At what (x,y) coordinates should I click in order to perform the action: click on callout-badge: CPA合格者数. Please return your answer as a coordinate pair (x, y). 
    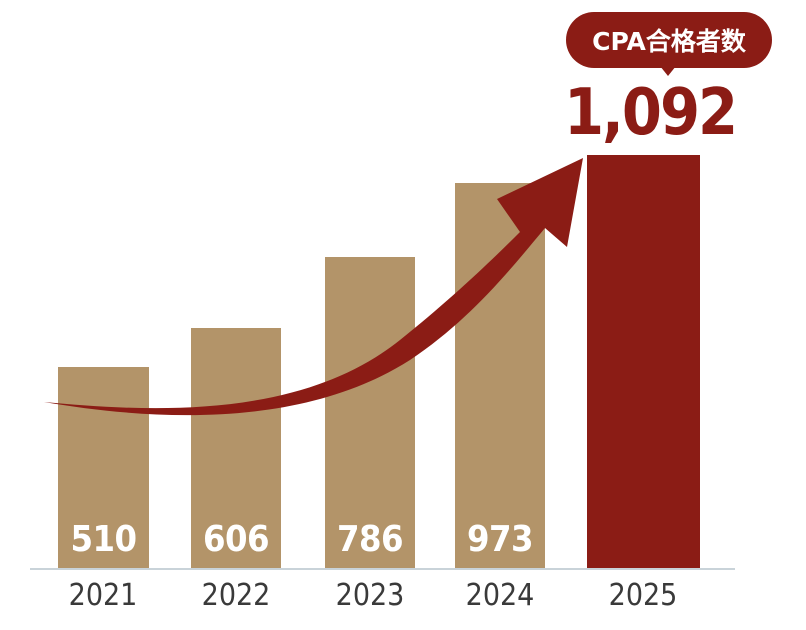
    Looking at the image, I should click on (669, 40).